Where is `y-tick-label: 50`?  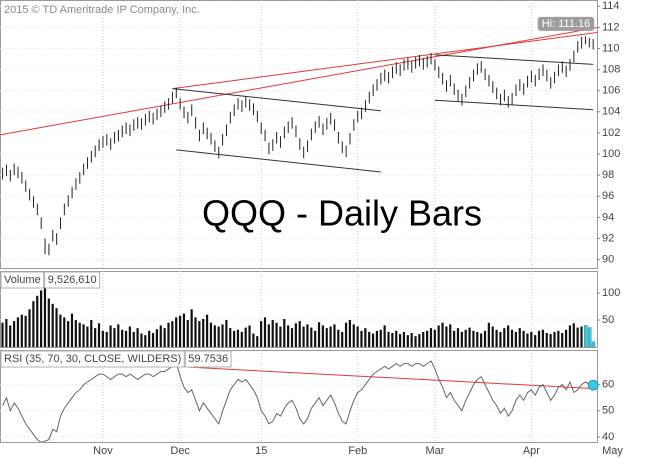
y-tick-label: 50 is located at coordinates (608, 320).